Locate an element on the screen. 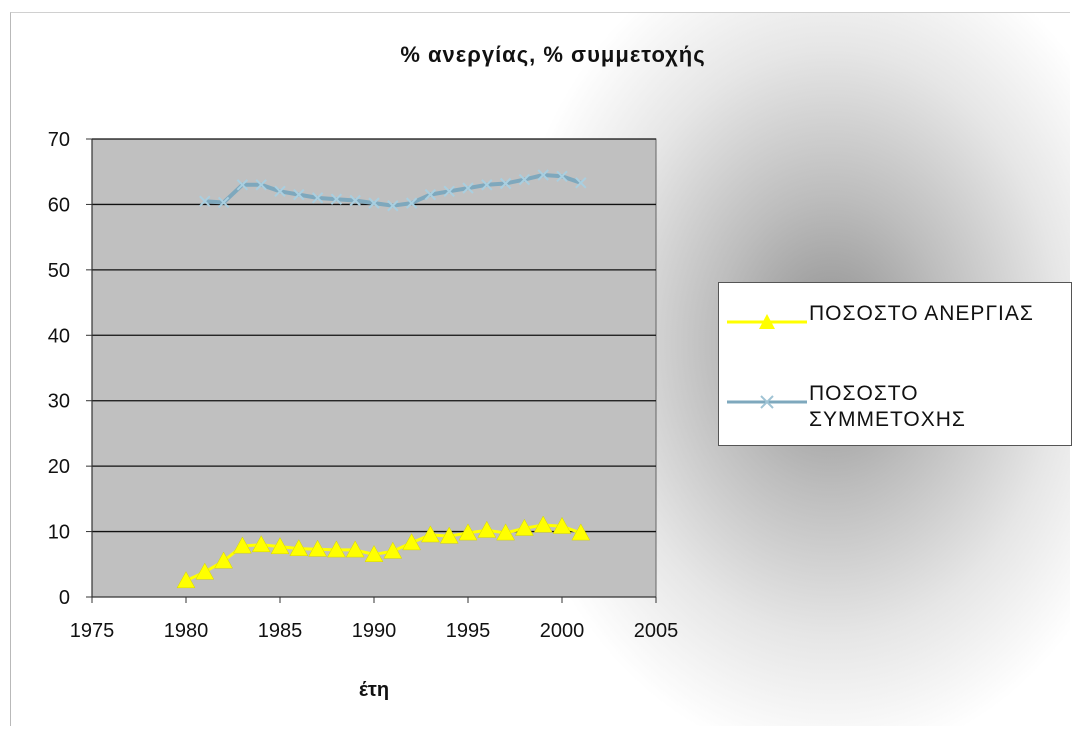 The height and width of the screenshot is (730, 1076). y-tick-label: 70 is located at coordinates (59, 140).